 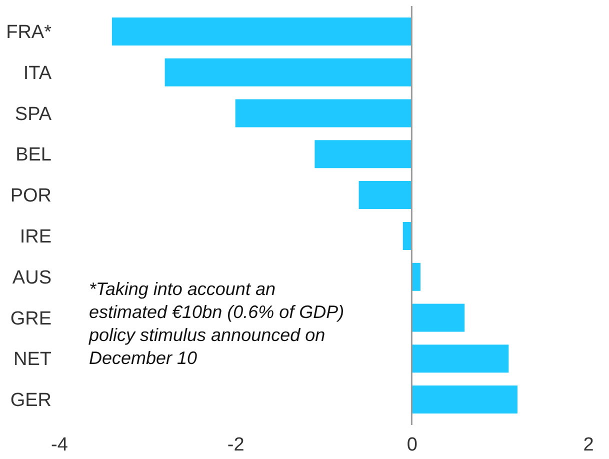 I want to click on y-tick-label: ITA, so click(x=37, y=73).